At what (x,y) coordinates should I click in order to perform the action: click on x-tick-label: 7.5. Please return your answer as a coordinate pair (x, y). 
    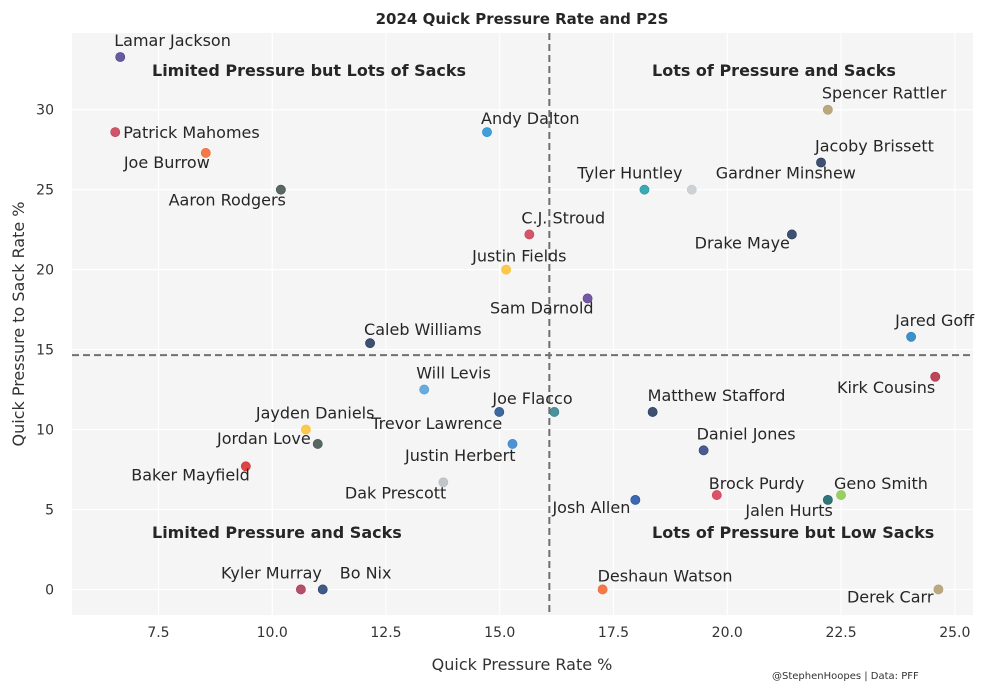
    Looking at the image, I should click on (158, 633).